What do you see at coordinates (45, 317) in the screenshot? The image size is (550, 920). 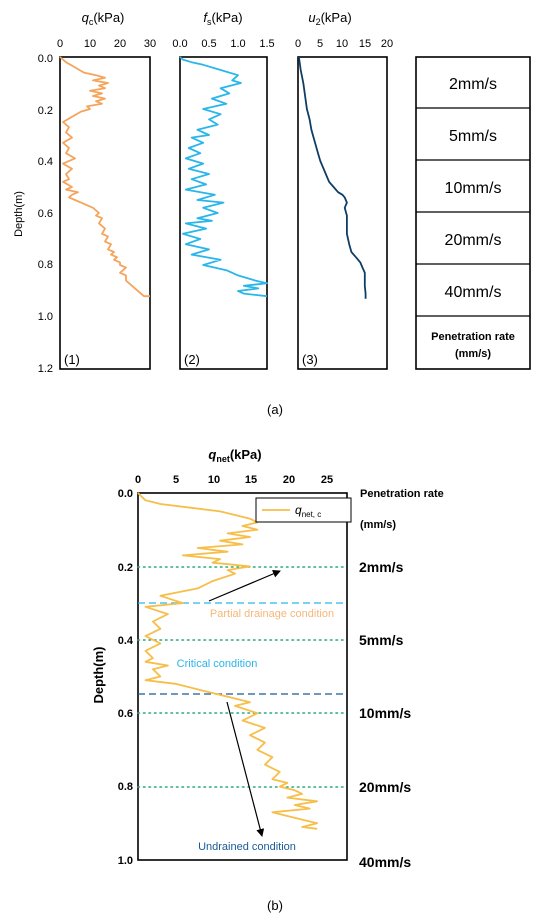 I see `panel-a-ytick: 1.0` at bounding box center [45, 317].